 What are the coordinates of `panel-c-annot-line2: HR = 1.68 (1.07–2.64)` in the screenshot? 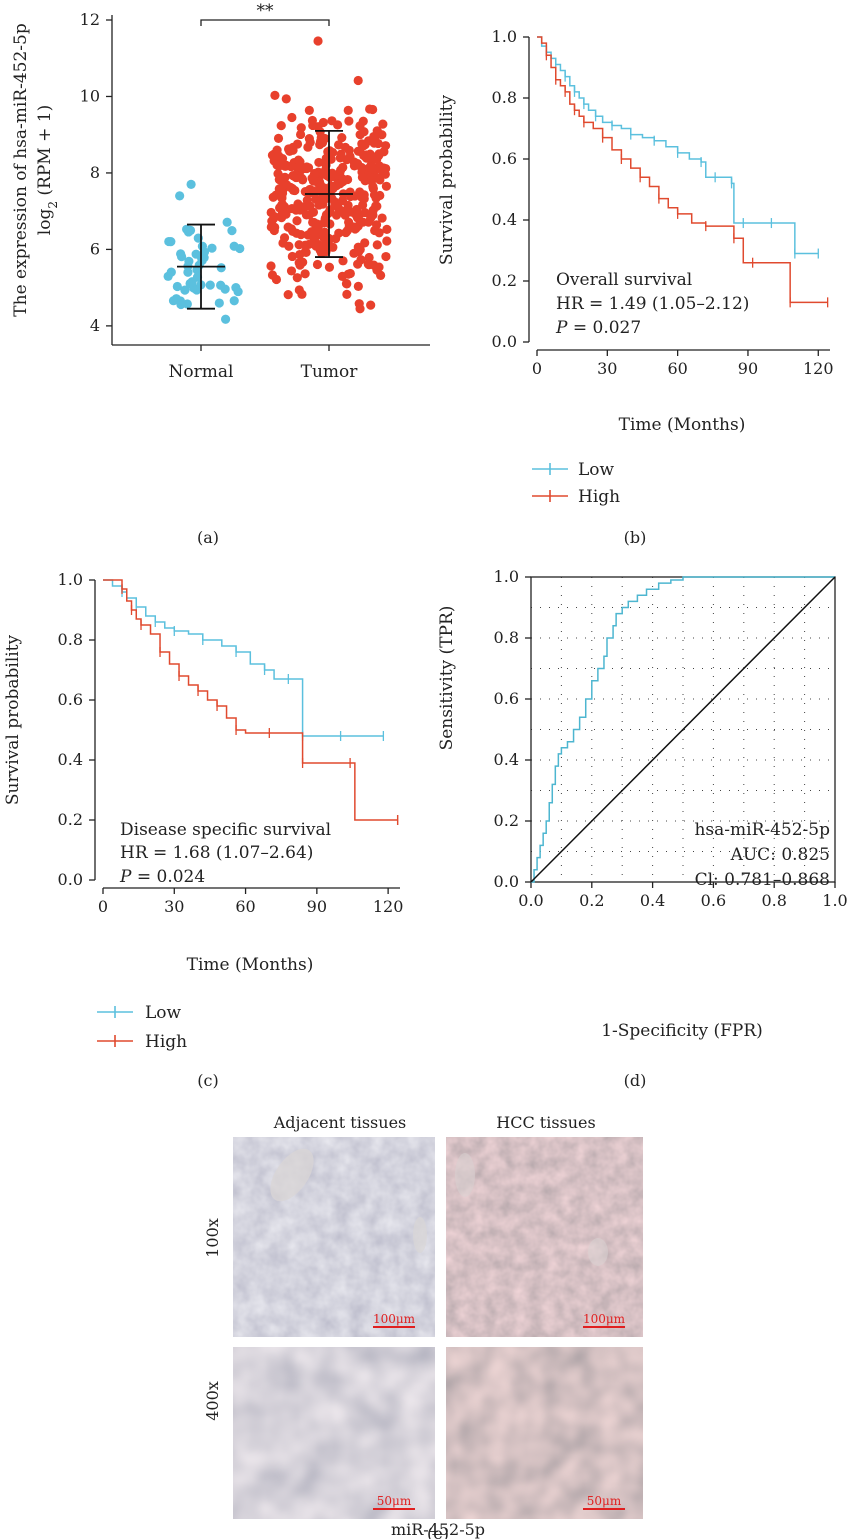 It's located at (216, 853).